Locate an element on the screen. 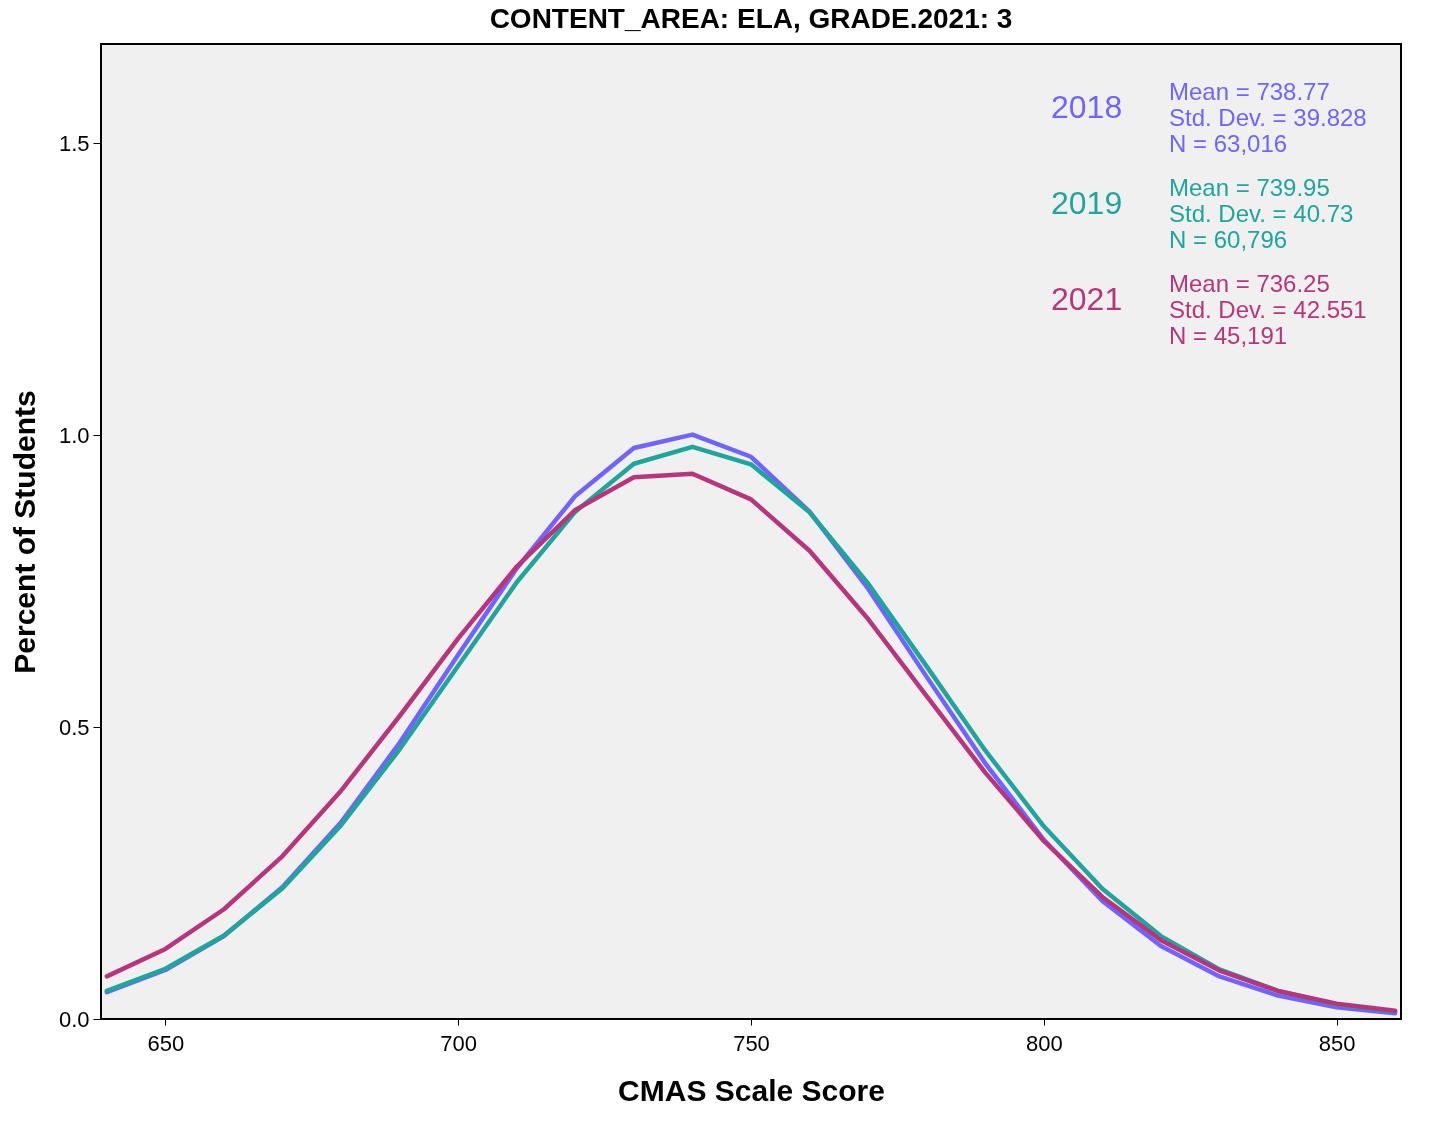 This screenshot has width=1437, height=1140. y-tick-label: 0.5 is located at coordinates (74, 727).